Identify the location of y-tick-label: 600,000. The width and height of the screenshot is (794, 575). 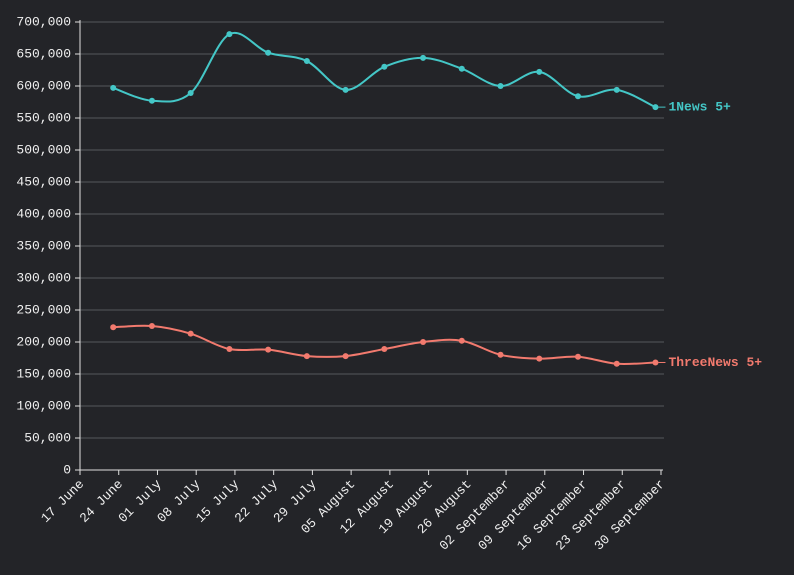
(43, 85).